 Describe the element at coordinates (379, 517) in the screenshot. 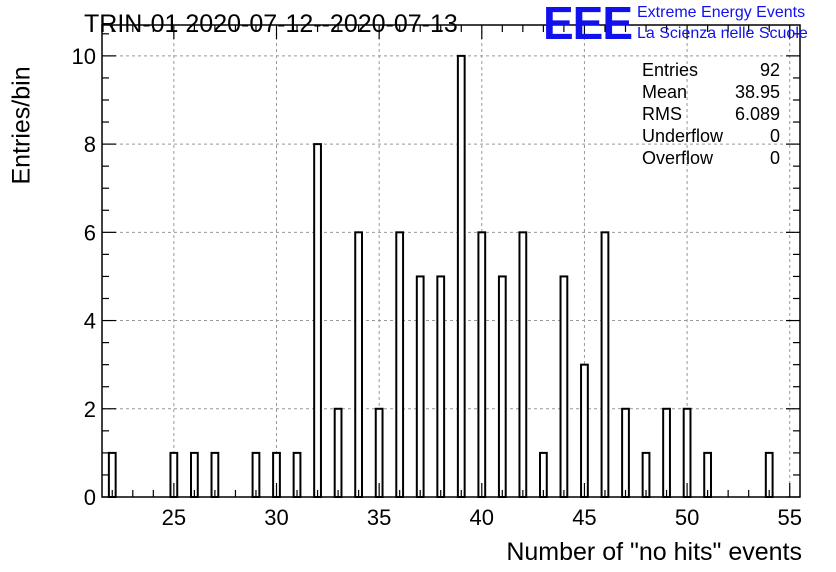

I see `x-tick-label: 35` at that location.